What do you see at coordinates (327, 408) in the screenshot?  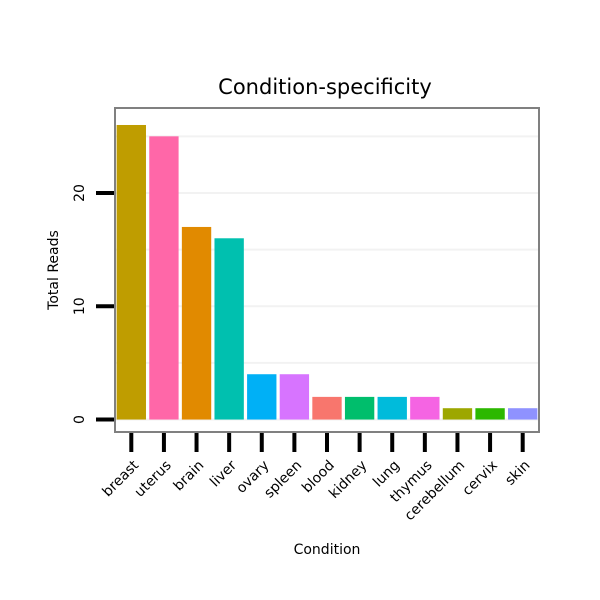 I see `bar-blood` at bounding box center [327, 408].